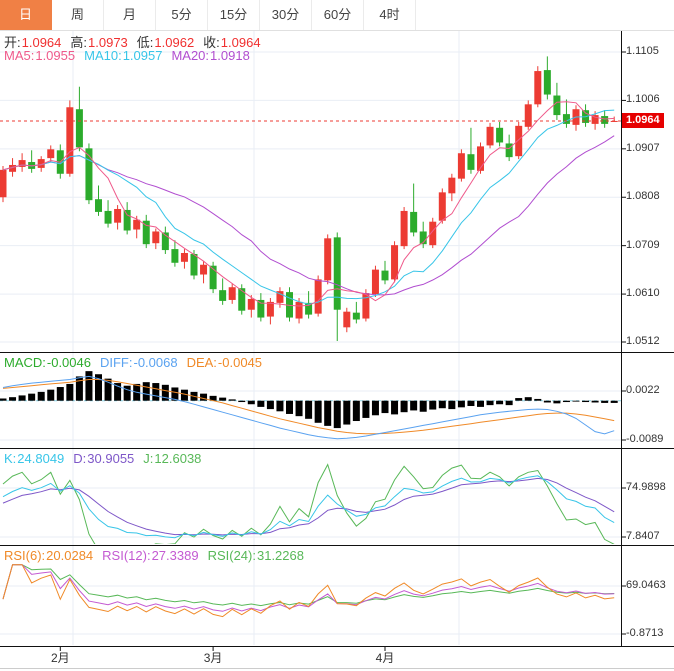 The image size is (674, 671). Describe the element at coordinates (646, 585) in the screenshot. I see `y-axis-label: 69.0463` at that location.